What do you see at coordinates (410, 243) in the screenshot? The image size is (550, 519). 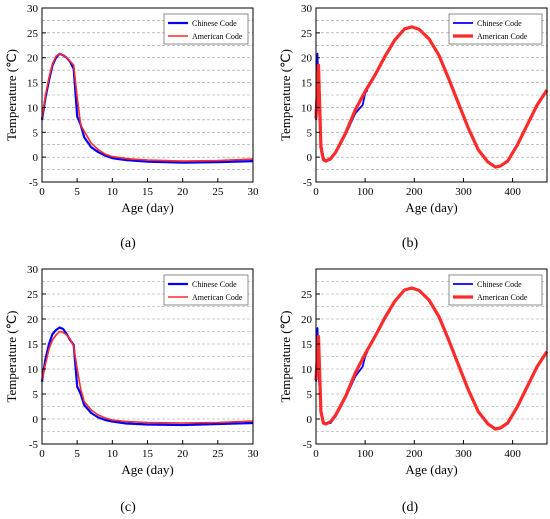 I see `panel-caption: (b)` at bounding box center [410, 243].